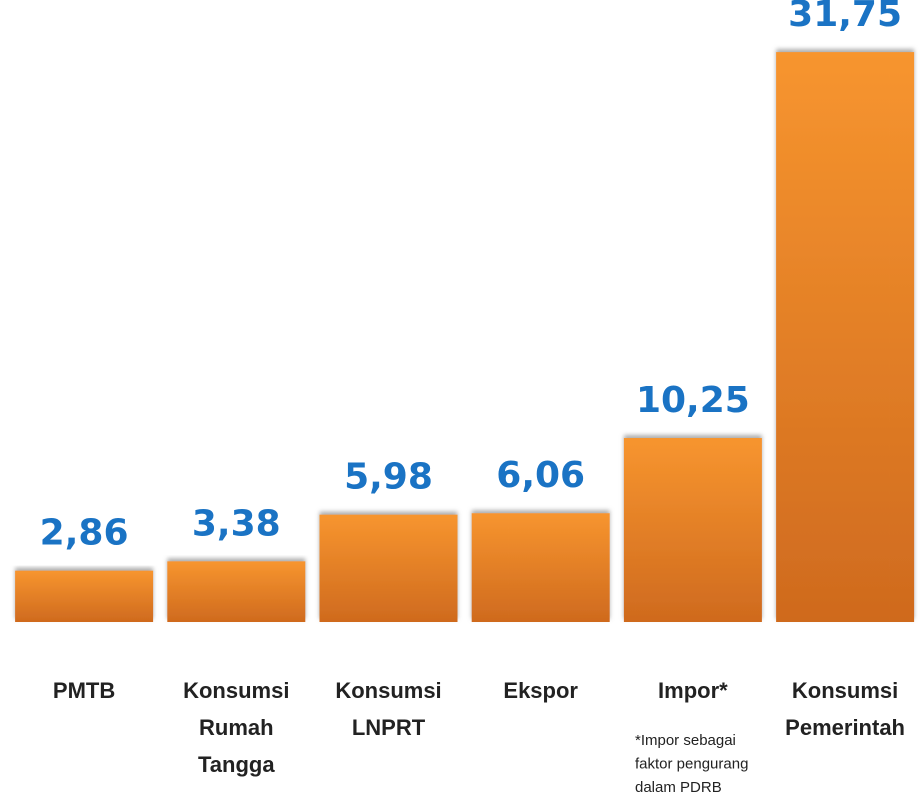 Image resolution: width=923 pixels, height=800 pixels. What do you see at coordinates (693, 400) in the screenshot?
I see `value-label: 10,25` at bounding box center [693, 400].